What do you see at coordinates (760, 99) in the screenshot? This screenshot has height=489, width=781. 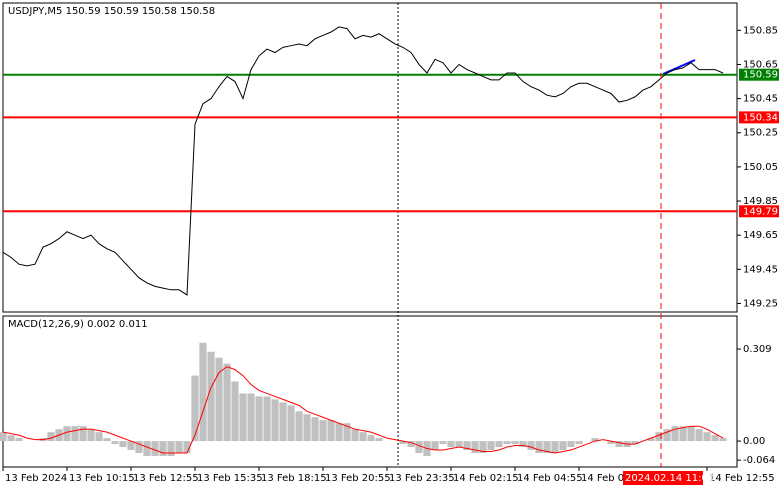 I see `y-tick-label: 150.45` at bounding box center [760, 99].